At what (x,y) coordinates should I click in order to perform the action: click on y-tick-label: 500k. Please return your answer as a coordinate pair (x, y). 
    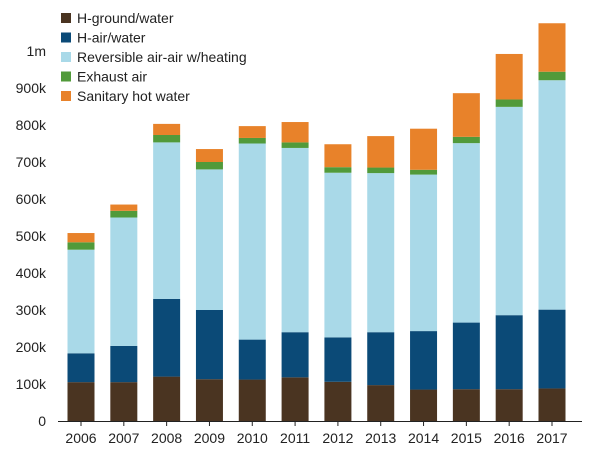
    Looking at the image, I should click on (31, 236).